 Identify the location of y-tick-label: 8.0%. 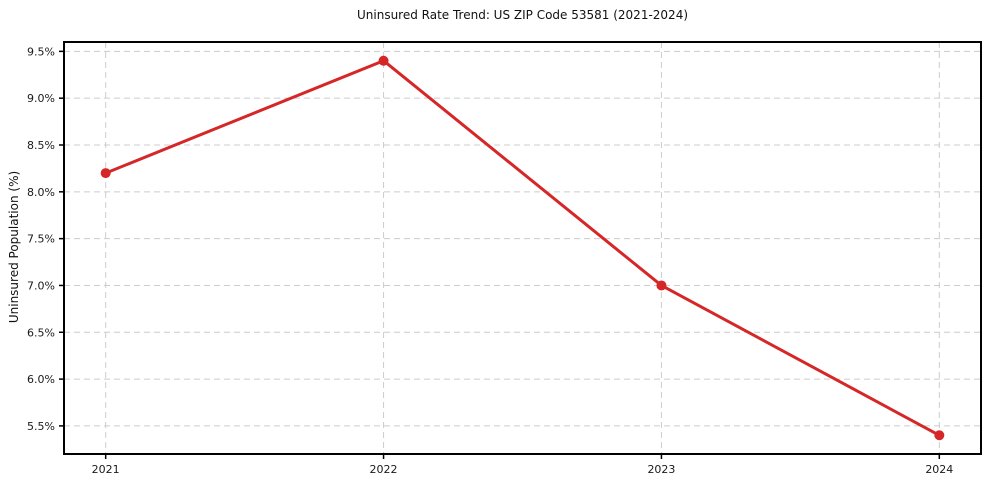
(41, 192).